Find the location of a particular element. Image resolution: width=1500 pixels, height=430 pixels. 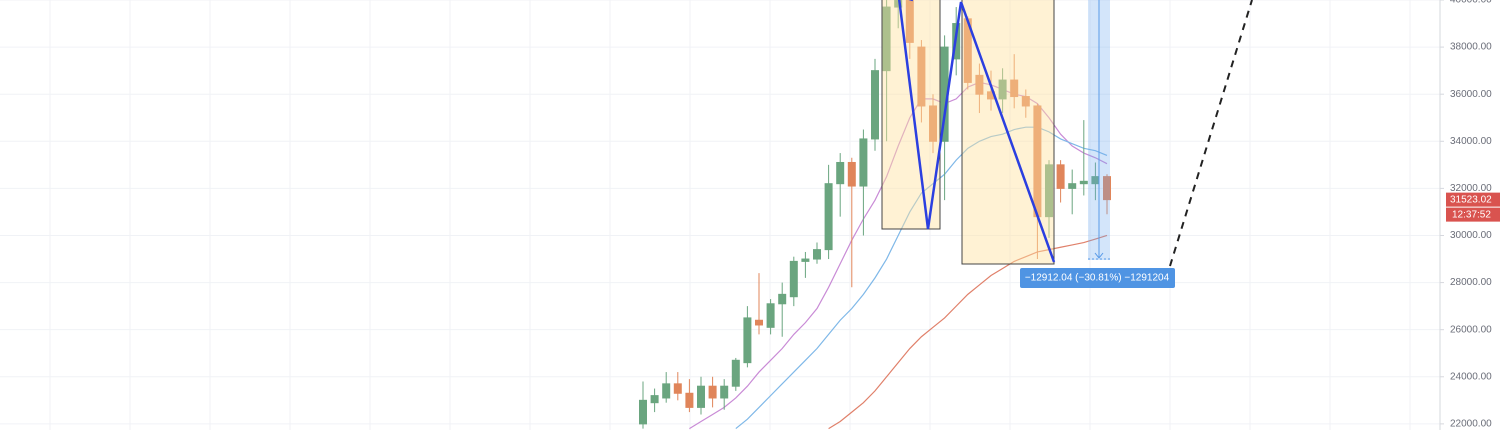

moving-average is located at coordinates (968, 332).